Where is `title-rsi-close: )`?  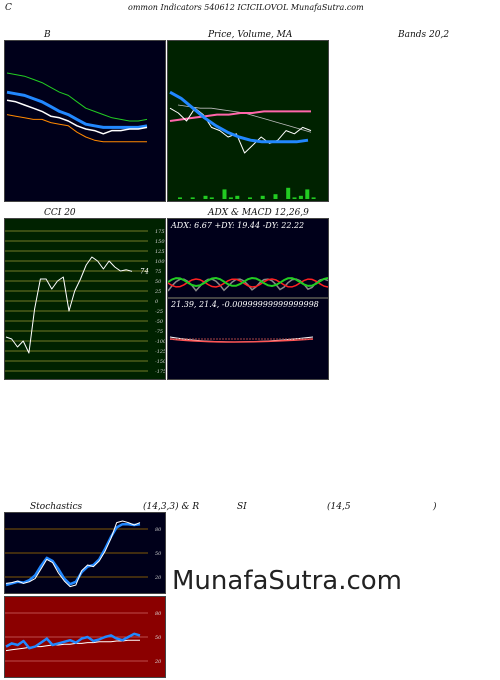 title-rsi-close: ) is located at coordinates (435, 507).